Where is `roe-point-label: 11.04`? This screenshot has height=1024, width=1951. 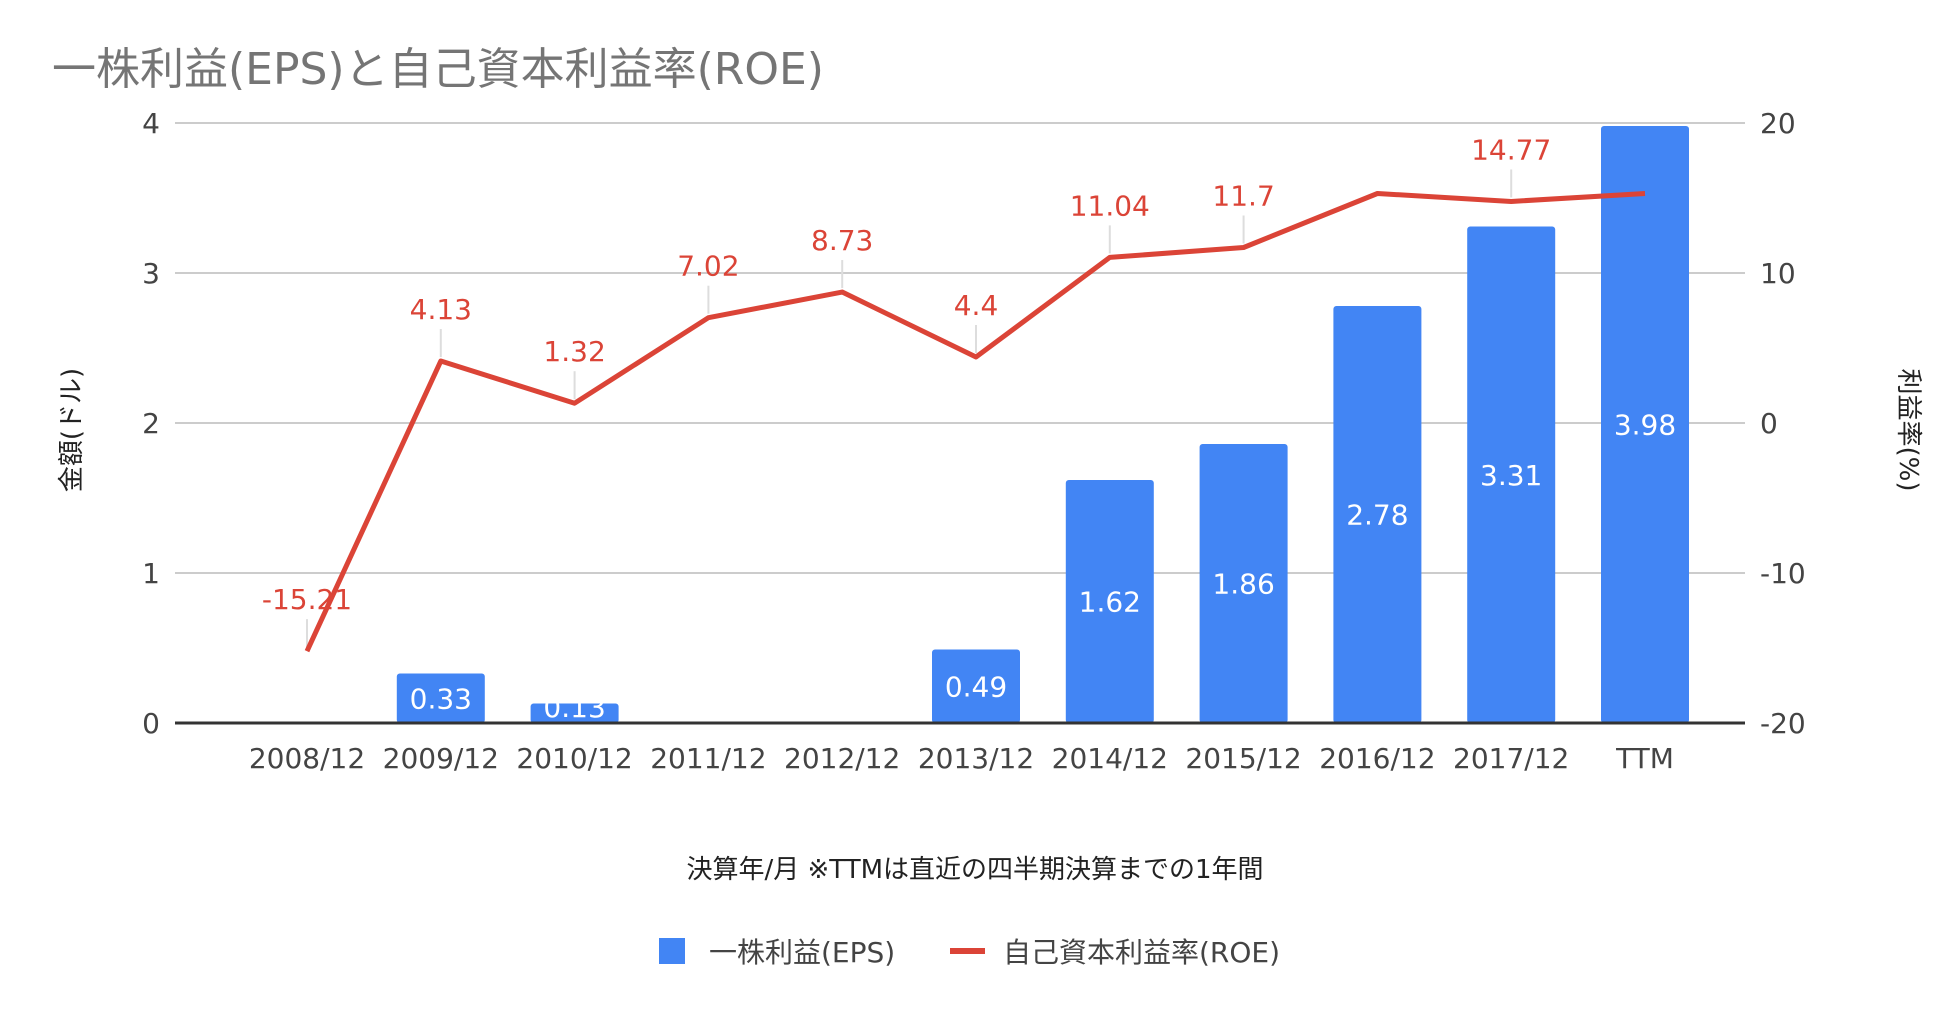 roe-point-label: 11.04 is located at coordinates (1110, 205).